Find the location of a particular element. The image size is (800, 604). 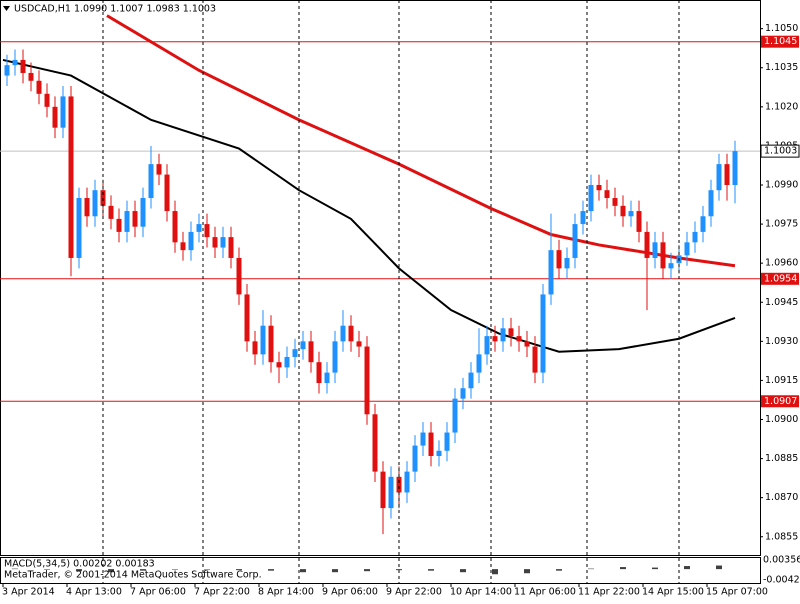

y-tick-label: 1.0855 is located at coordinates (781, 536).